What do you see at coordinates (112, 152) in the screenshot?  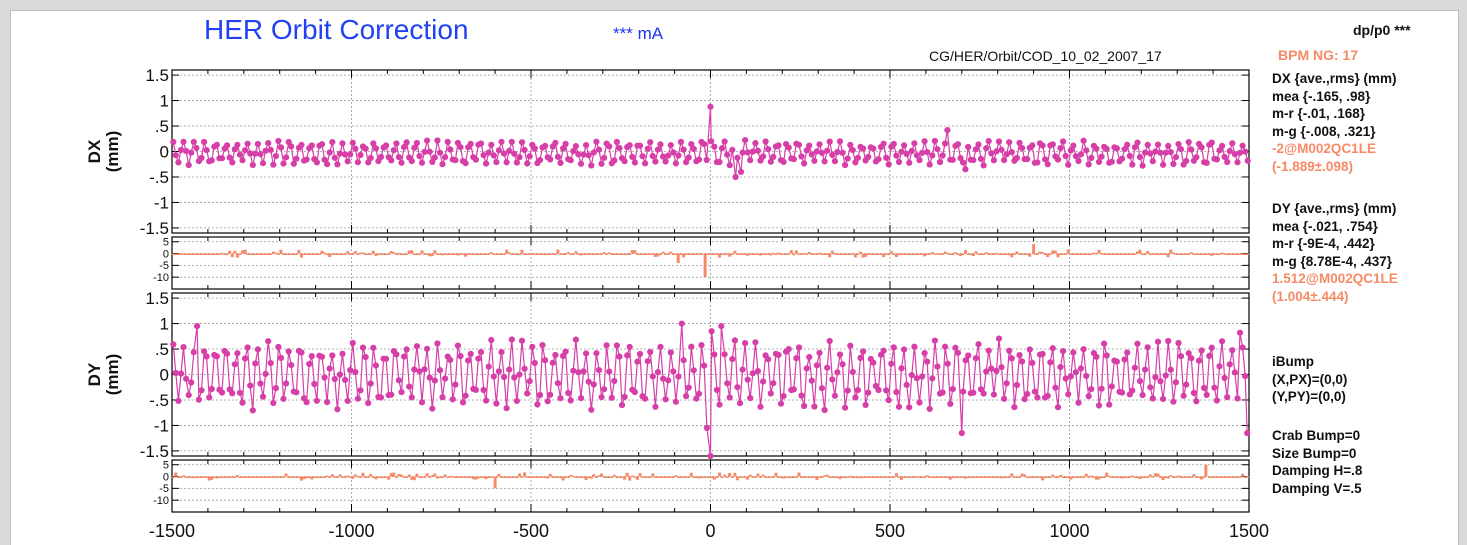 I see `panel-1-ylabel-line: (mm)` at bounding box center [112, 152].